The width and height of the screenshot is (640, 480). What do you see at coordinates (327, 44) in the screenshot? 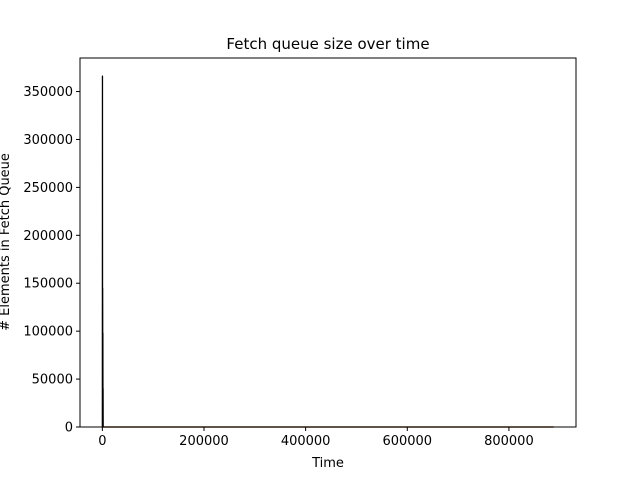
I see `chart-title: Fetch queue size over time` at bounding box center [327, 44].